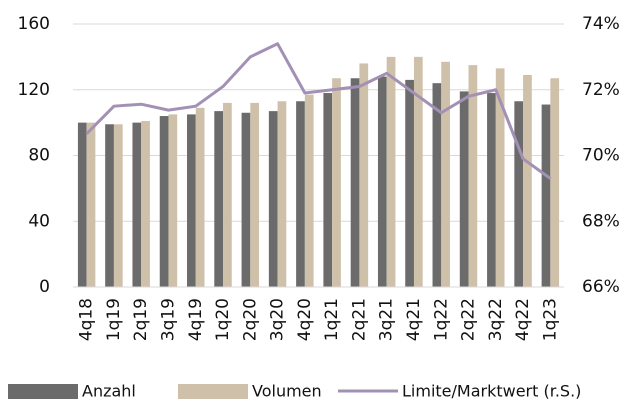  I want to click on x-tick-label: 4q19, so click(196, 319).